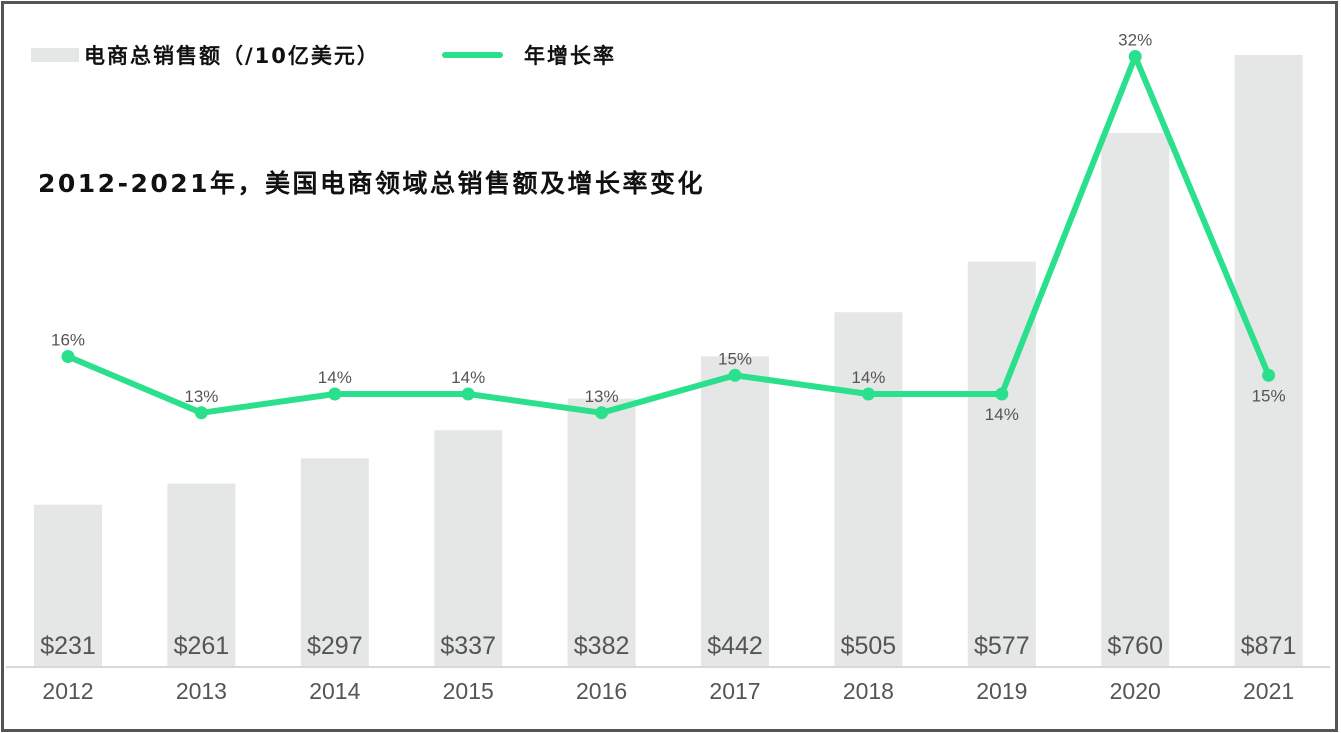  I want to click on growth-label-2012: 16%, so click(68, 340).